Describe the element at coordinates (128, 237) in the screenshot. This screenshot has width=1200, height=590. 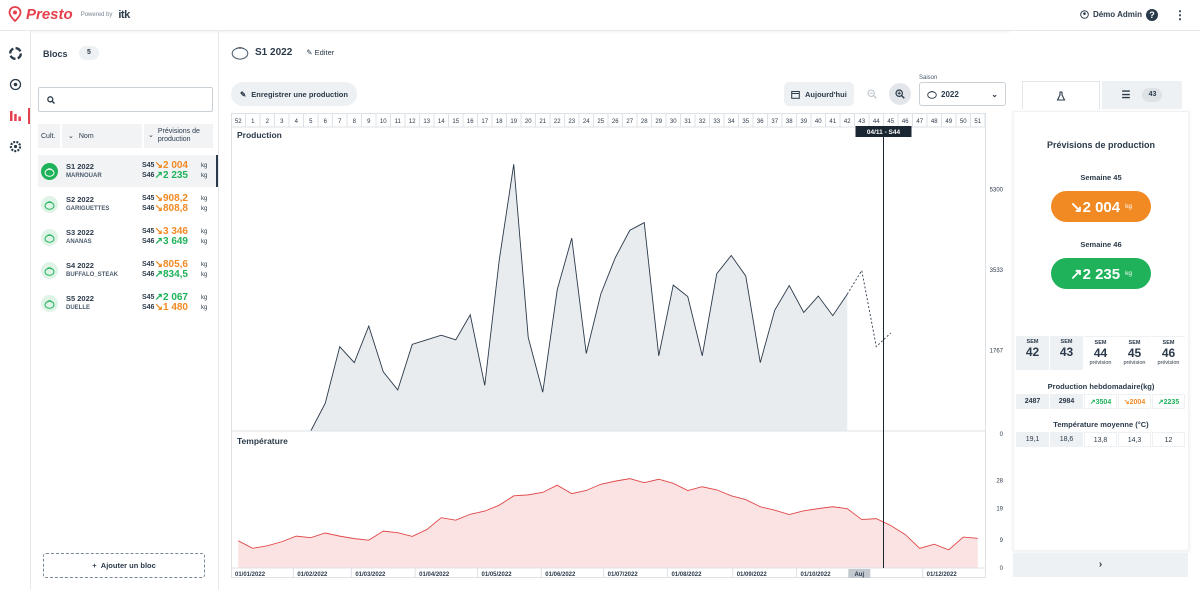
I see `bloc-row: S3 2022 ANANAS S45 ↘3 346 kg S46 ↗3 649 kg` at that location.